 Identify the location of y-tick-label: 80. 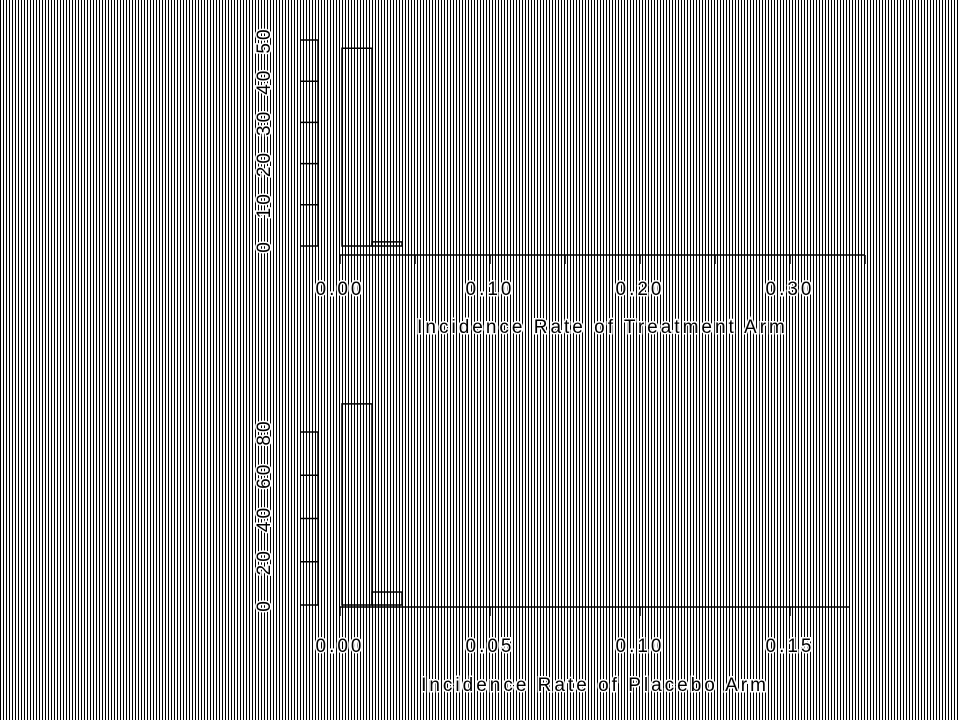
(264, 431).